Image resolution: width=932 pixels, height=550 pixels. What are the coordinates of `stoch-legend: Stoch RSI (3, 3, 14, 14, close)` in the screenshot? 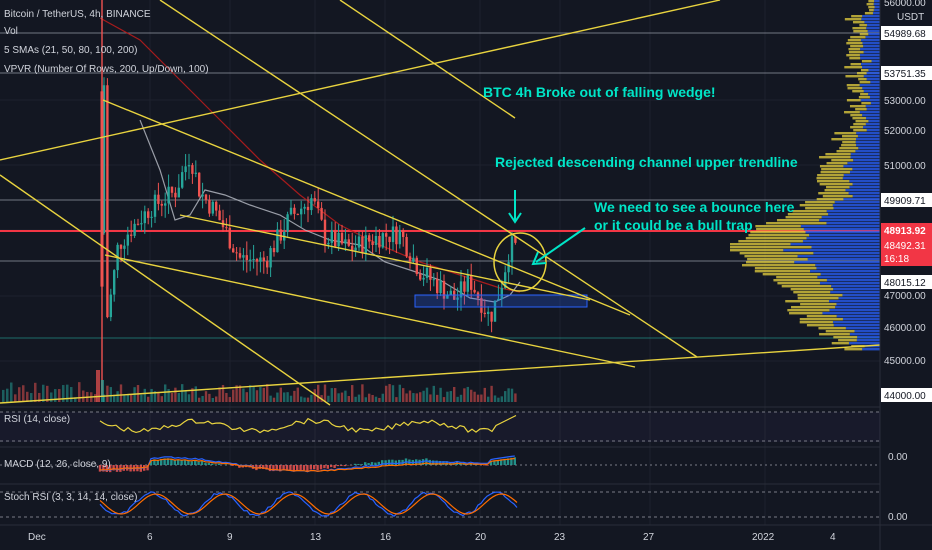 It's located at (71, 497).